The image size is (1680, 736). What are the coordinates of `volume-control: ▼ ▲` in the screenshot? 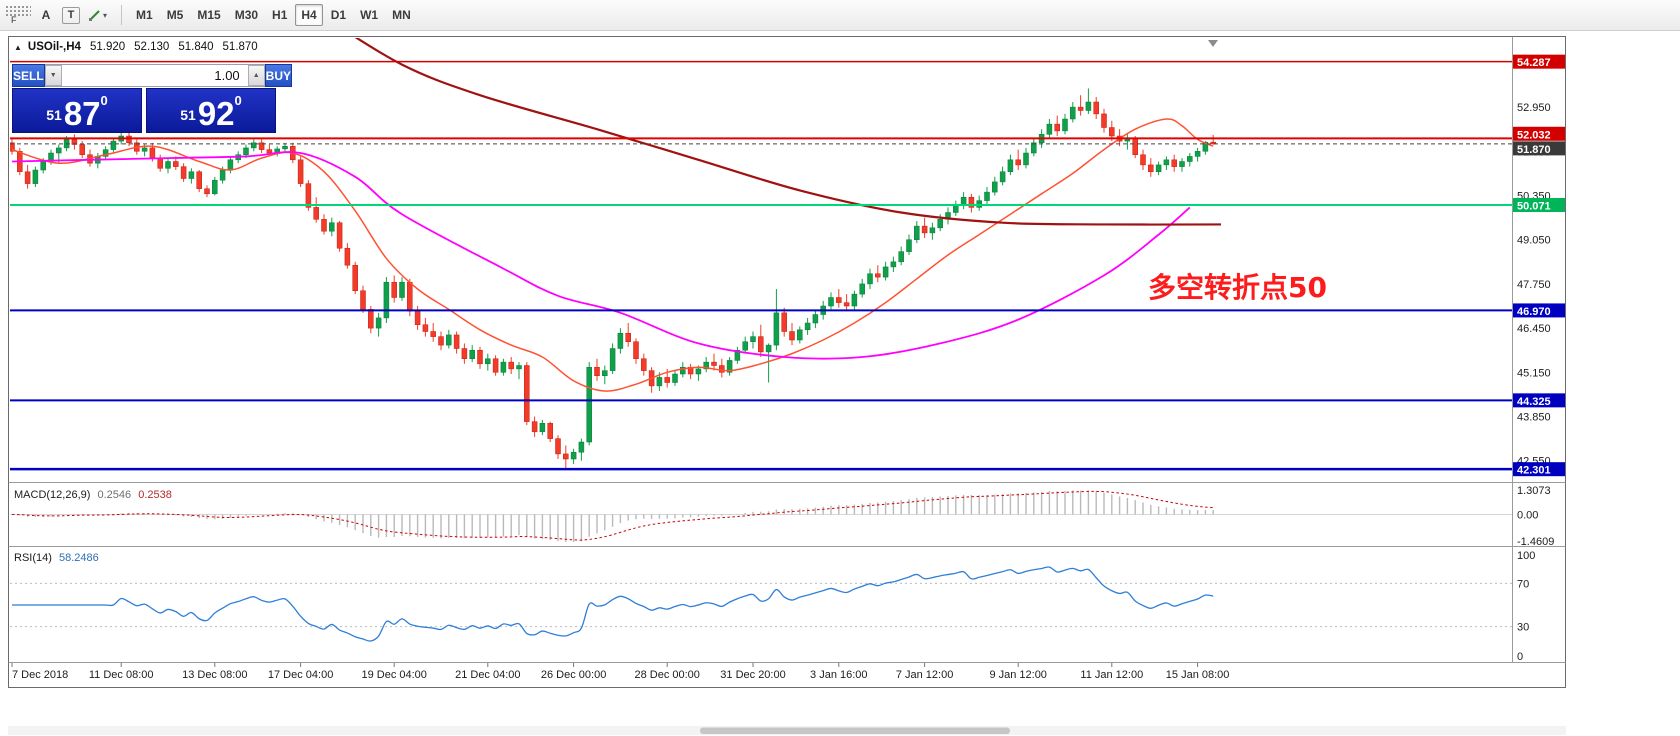 It's located at (154, 75).